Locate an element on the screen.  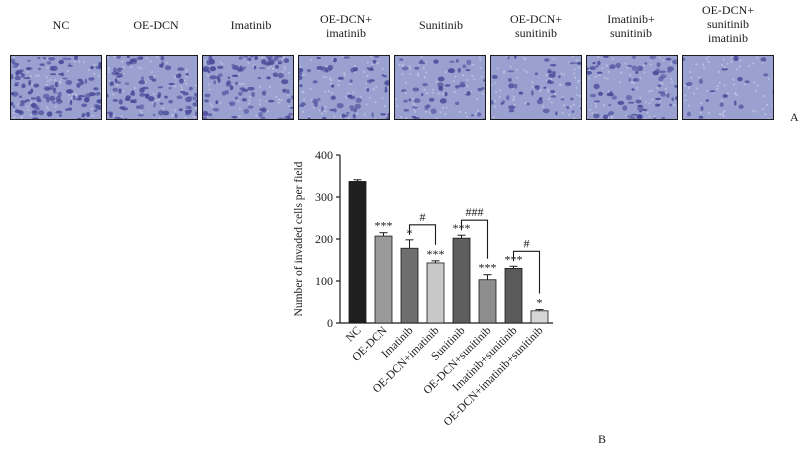
panel-a-label-4: Sunitinib is located at coordinates (440, 25).